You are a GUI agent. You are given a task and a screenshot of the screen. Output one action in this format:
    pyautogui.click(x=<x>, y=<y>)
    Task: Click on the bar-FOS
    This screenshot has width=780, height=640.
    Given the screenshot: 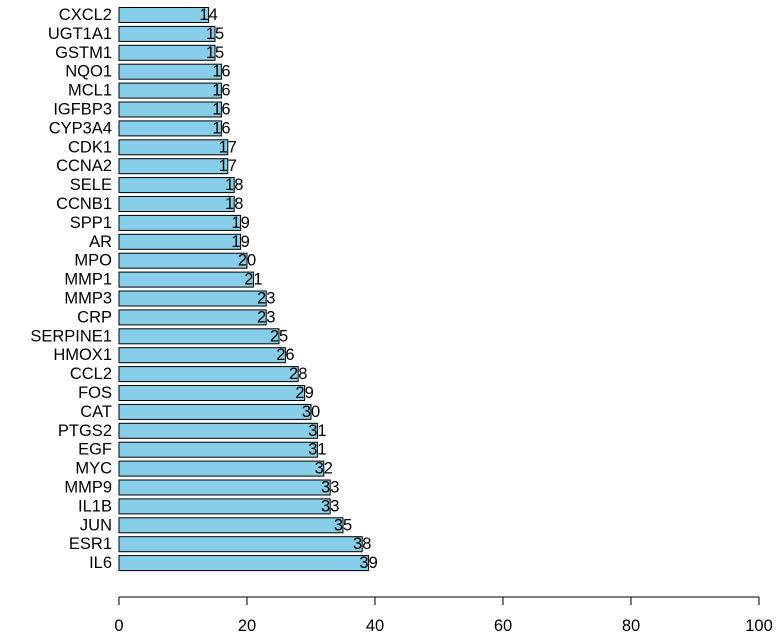 What is the action you would take?
    pyautogui.click(x=212, y=393)
    